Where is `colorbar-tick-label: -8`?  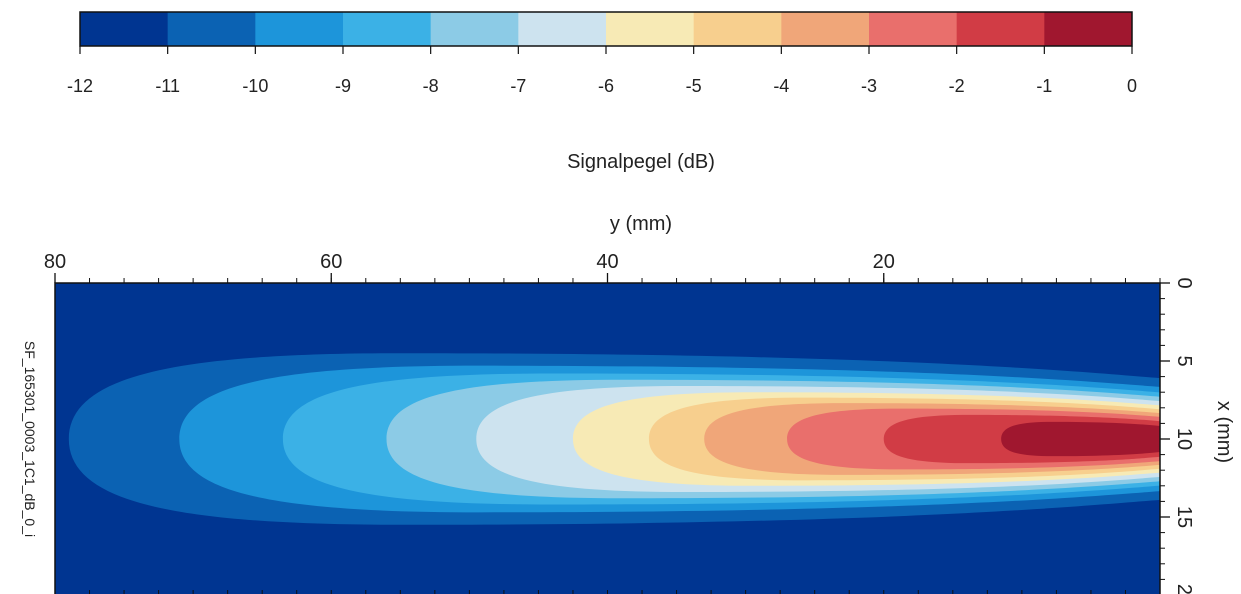
colorbar-tick-label: -8 is located at coordinates (431, 86).